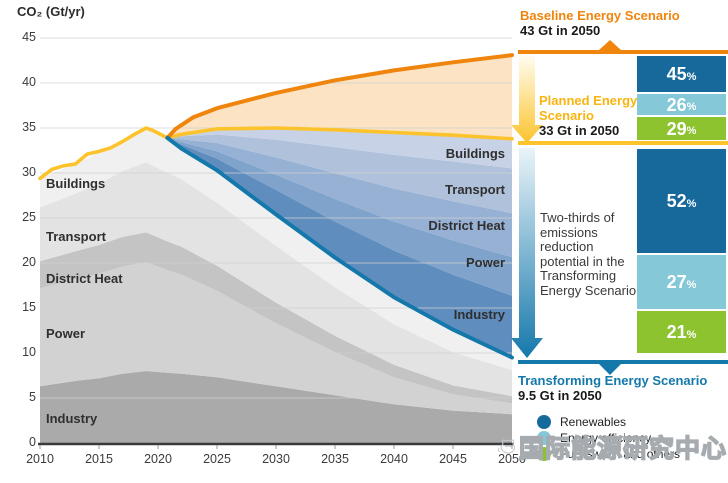 The height and width of the screenshot is (483, 728). I want to click on y-tick-label-30: 30, so click(29, 172).